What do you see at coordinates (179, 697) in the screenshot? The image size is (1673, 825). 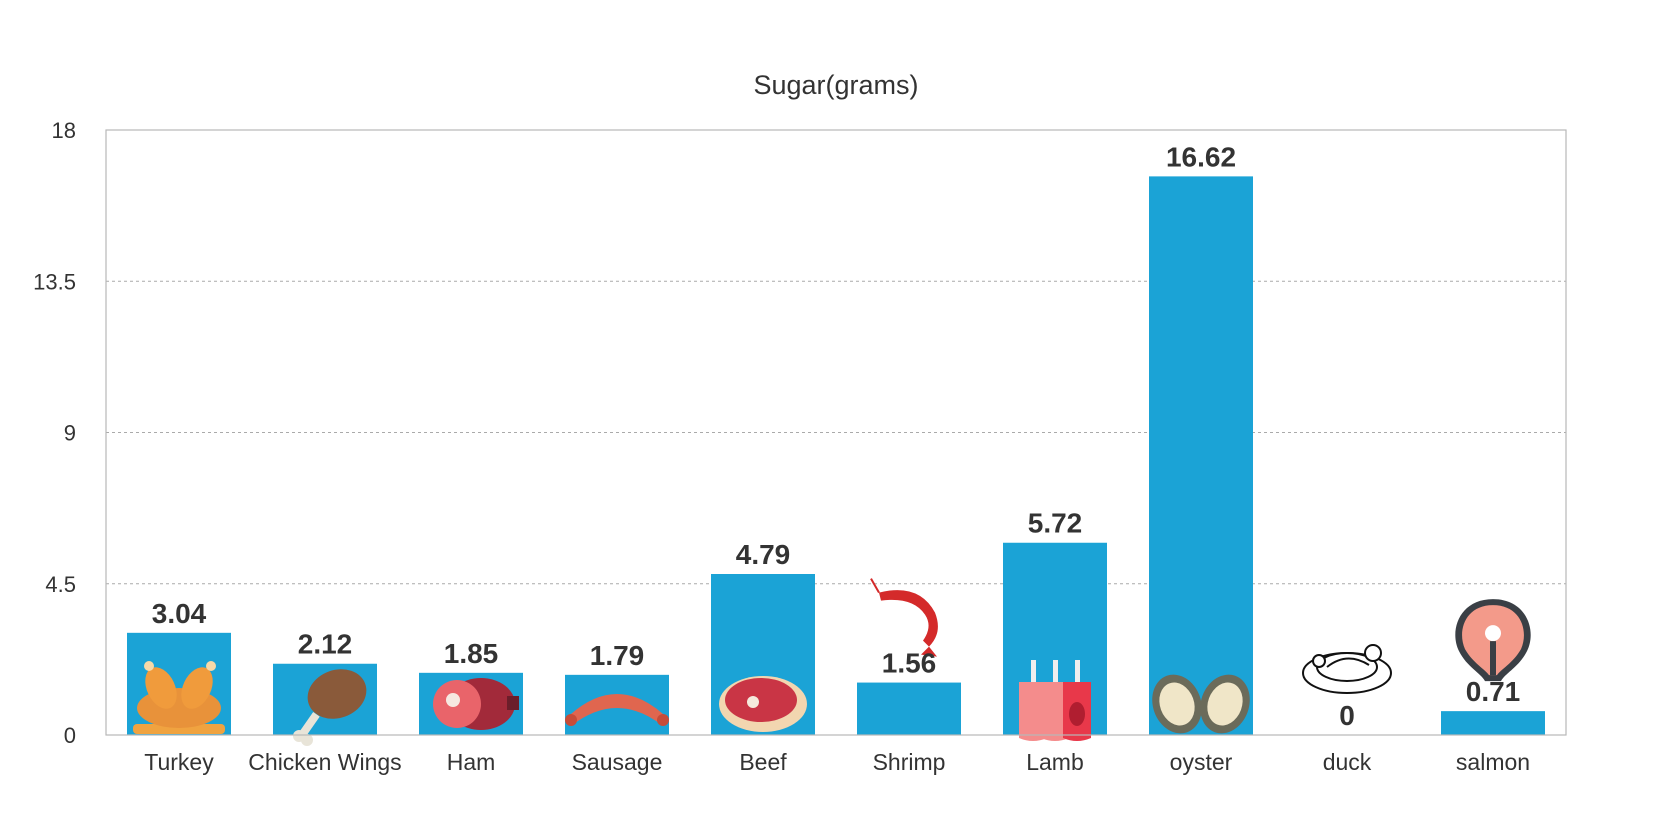 I see `turkey-icon` at bounding box center [179, 697].